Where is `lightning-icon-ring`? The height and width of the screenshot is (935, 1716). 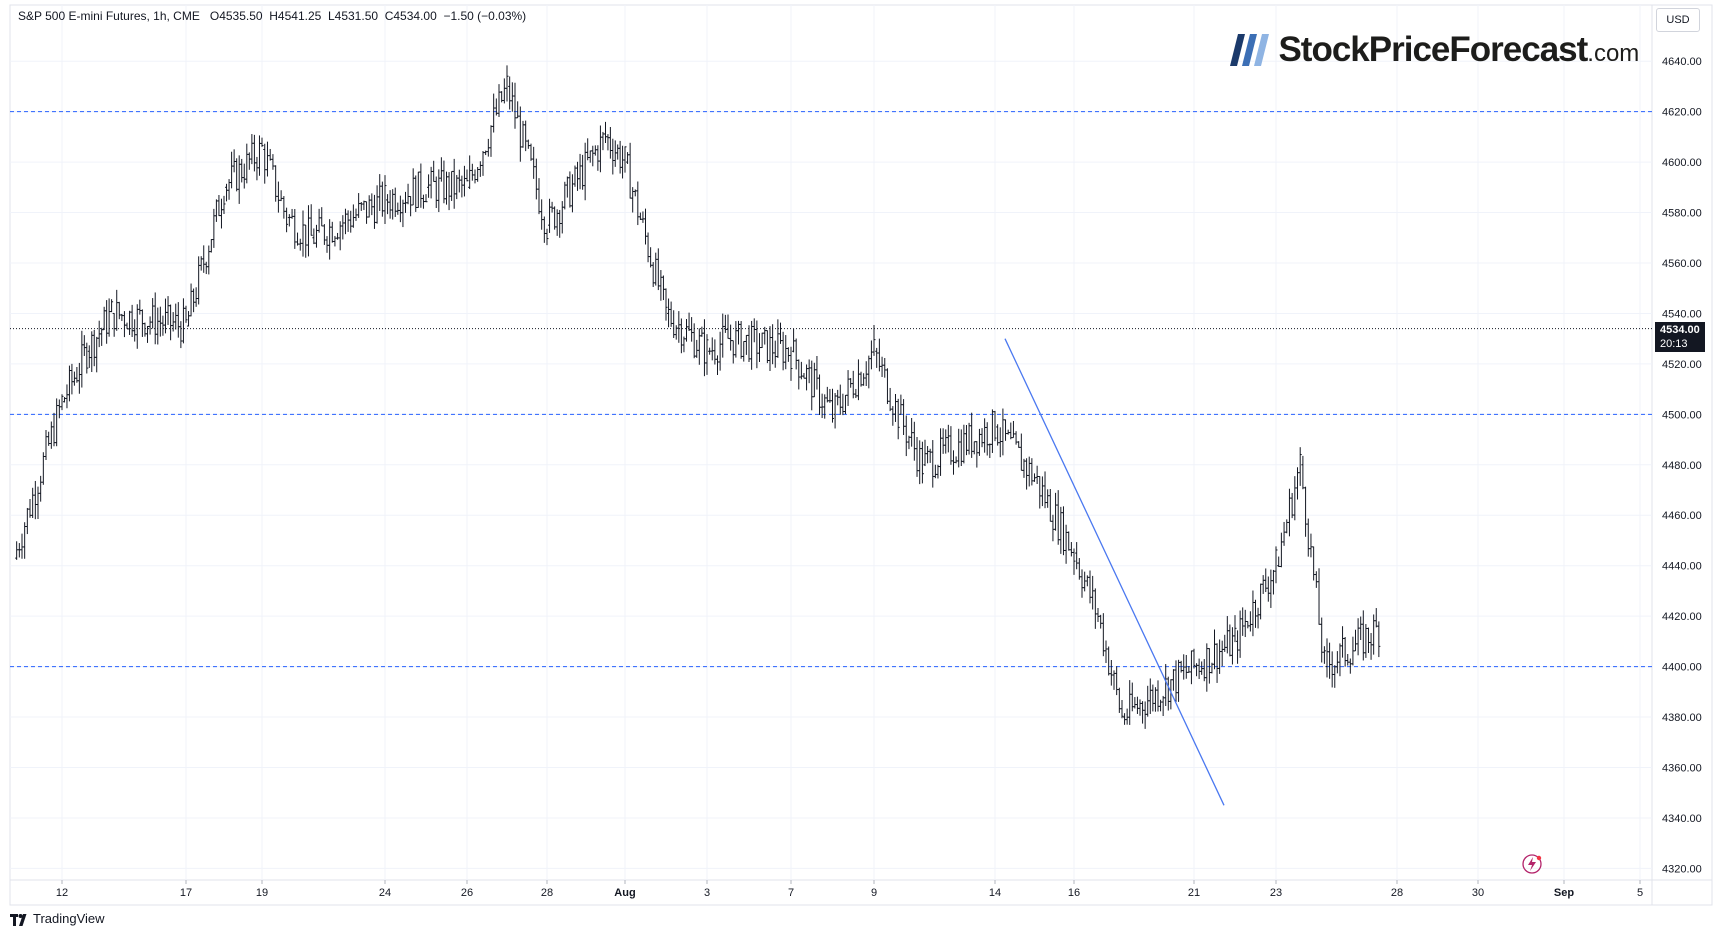 lightning-icon-ring is located at coordinates (1532, 864).